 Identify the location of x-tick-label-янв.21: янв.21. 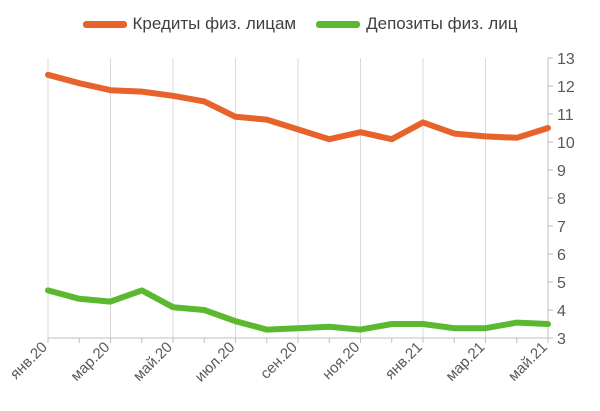
(404, 361).